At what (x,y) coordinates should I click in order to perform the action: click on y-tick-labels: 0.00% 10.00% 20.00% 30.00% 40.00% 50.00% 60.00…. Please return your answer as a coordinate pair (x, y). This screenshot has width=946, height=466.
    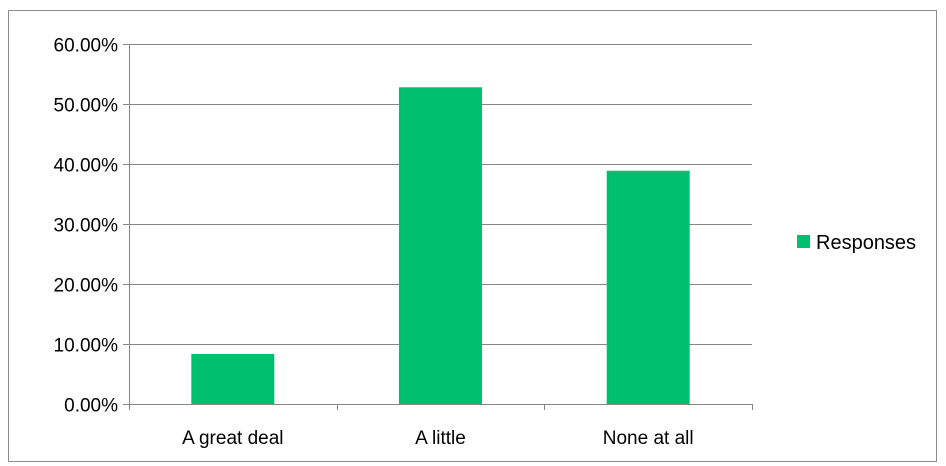
    Looking at the image, I should click on (86, 226).